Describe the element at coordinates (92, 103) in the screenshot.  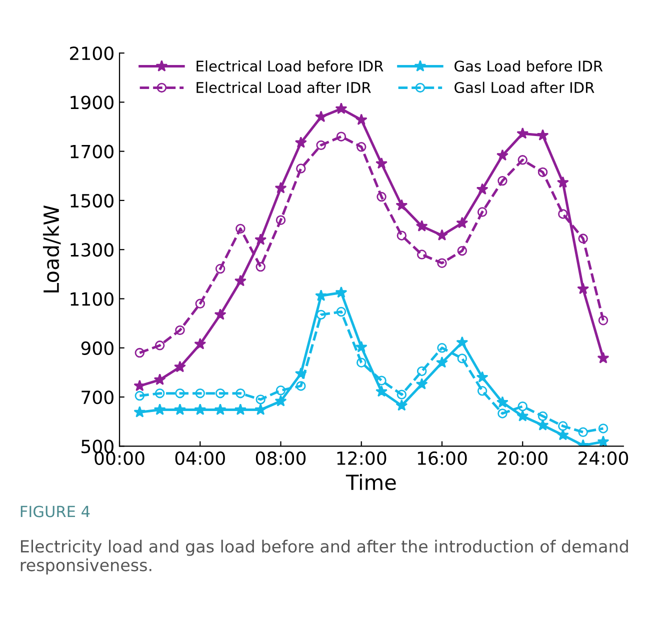
I see `y-tick-label: 1900` at that location.